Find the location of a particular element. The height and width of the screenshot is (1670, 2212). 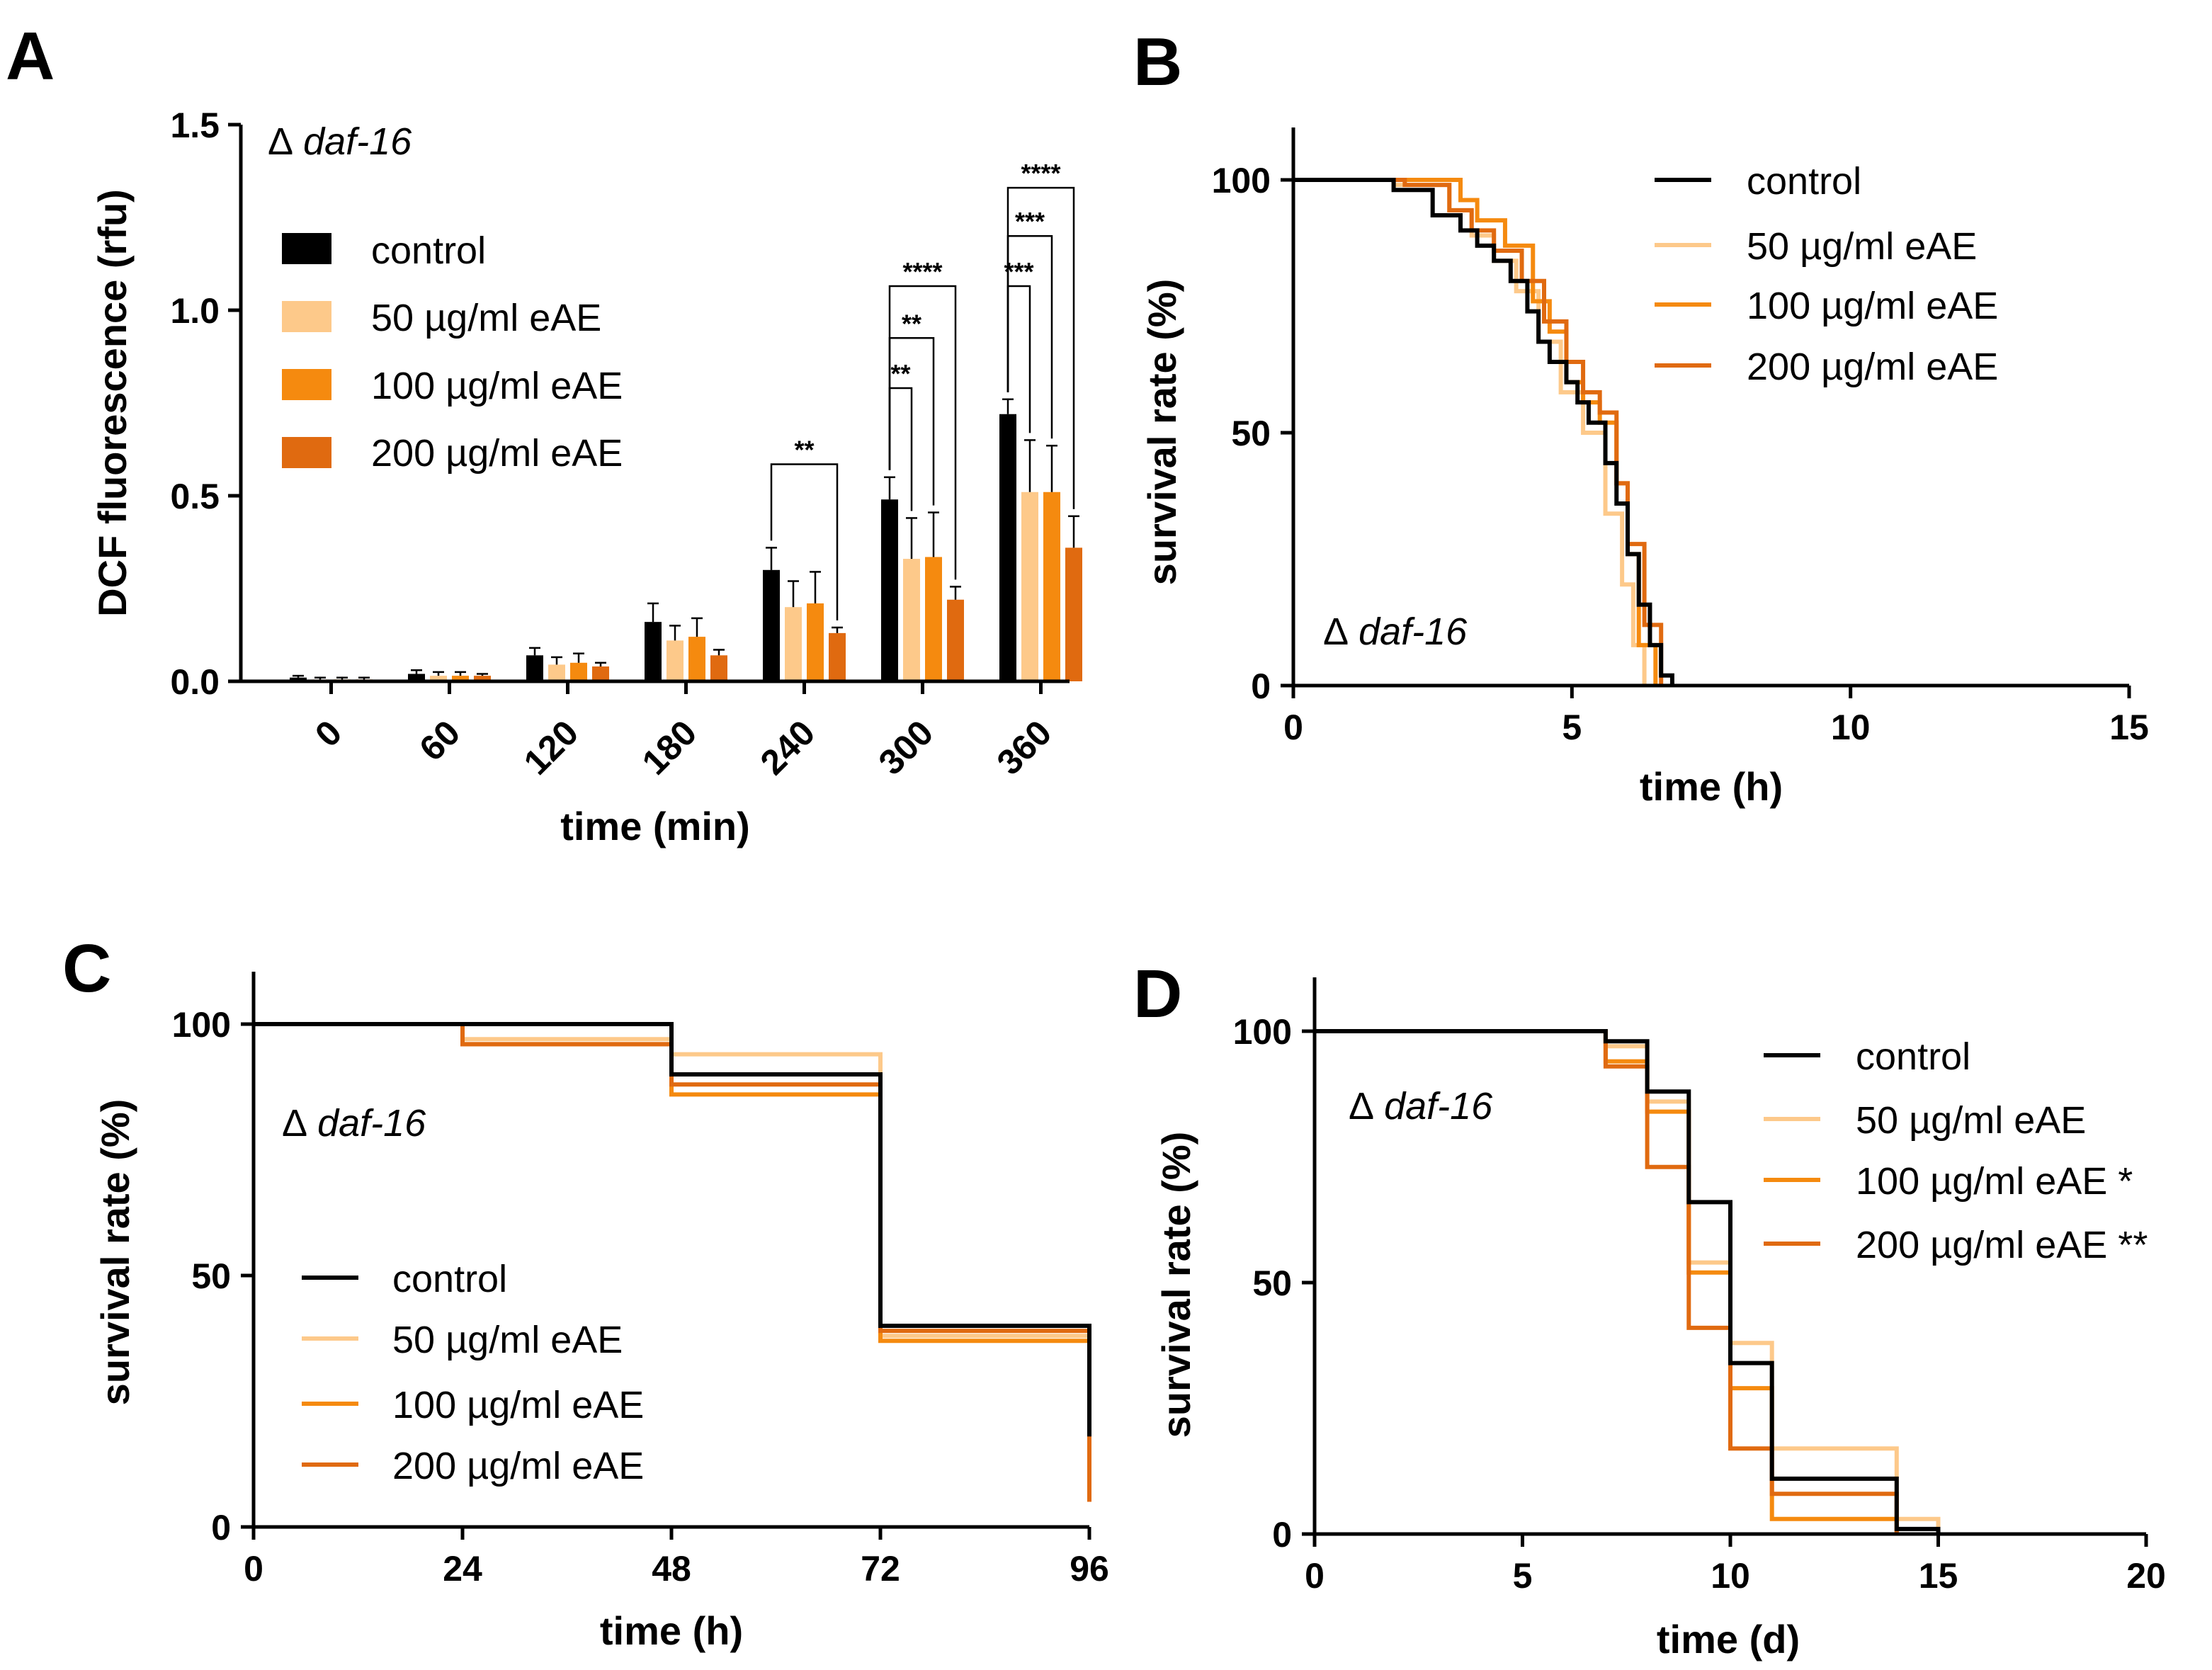

panel-c-x-title: time (h) is located at coordinates (671, 1630).